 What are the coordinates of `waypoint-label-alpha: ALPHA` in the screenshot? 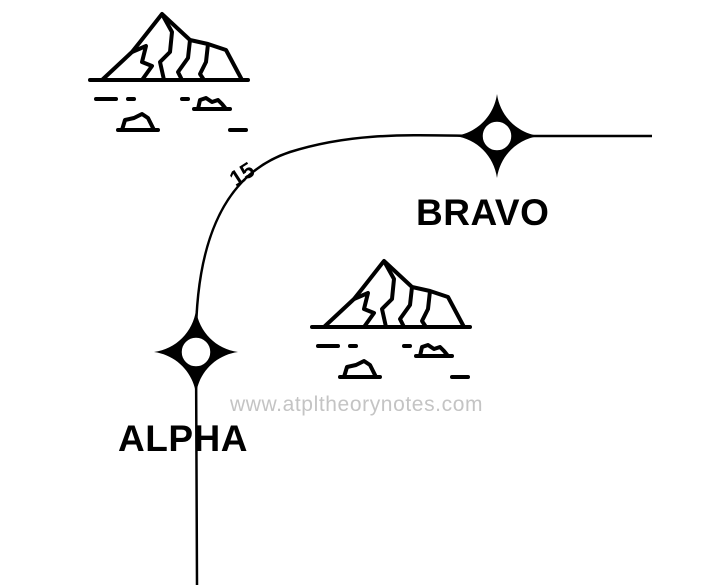 It's located at (183, 438).